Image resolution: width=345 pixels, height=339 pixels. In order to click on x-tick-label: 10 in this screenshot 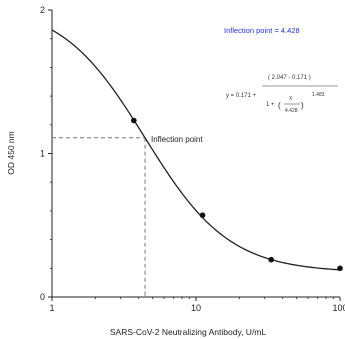, I will do `click(196, 308)`.